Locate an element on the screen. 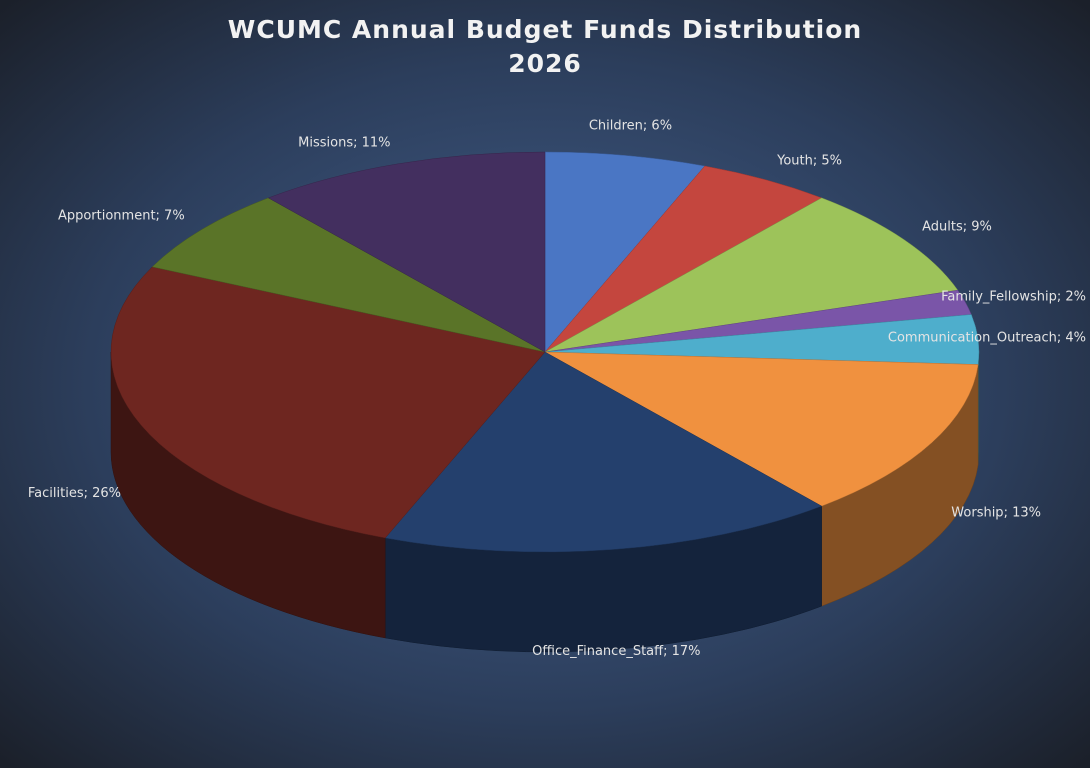  data-label: Youth; 5% is located at coordinates (809, 160).